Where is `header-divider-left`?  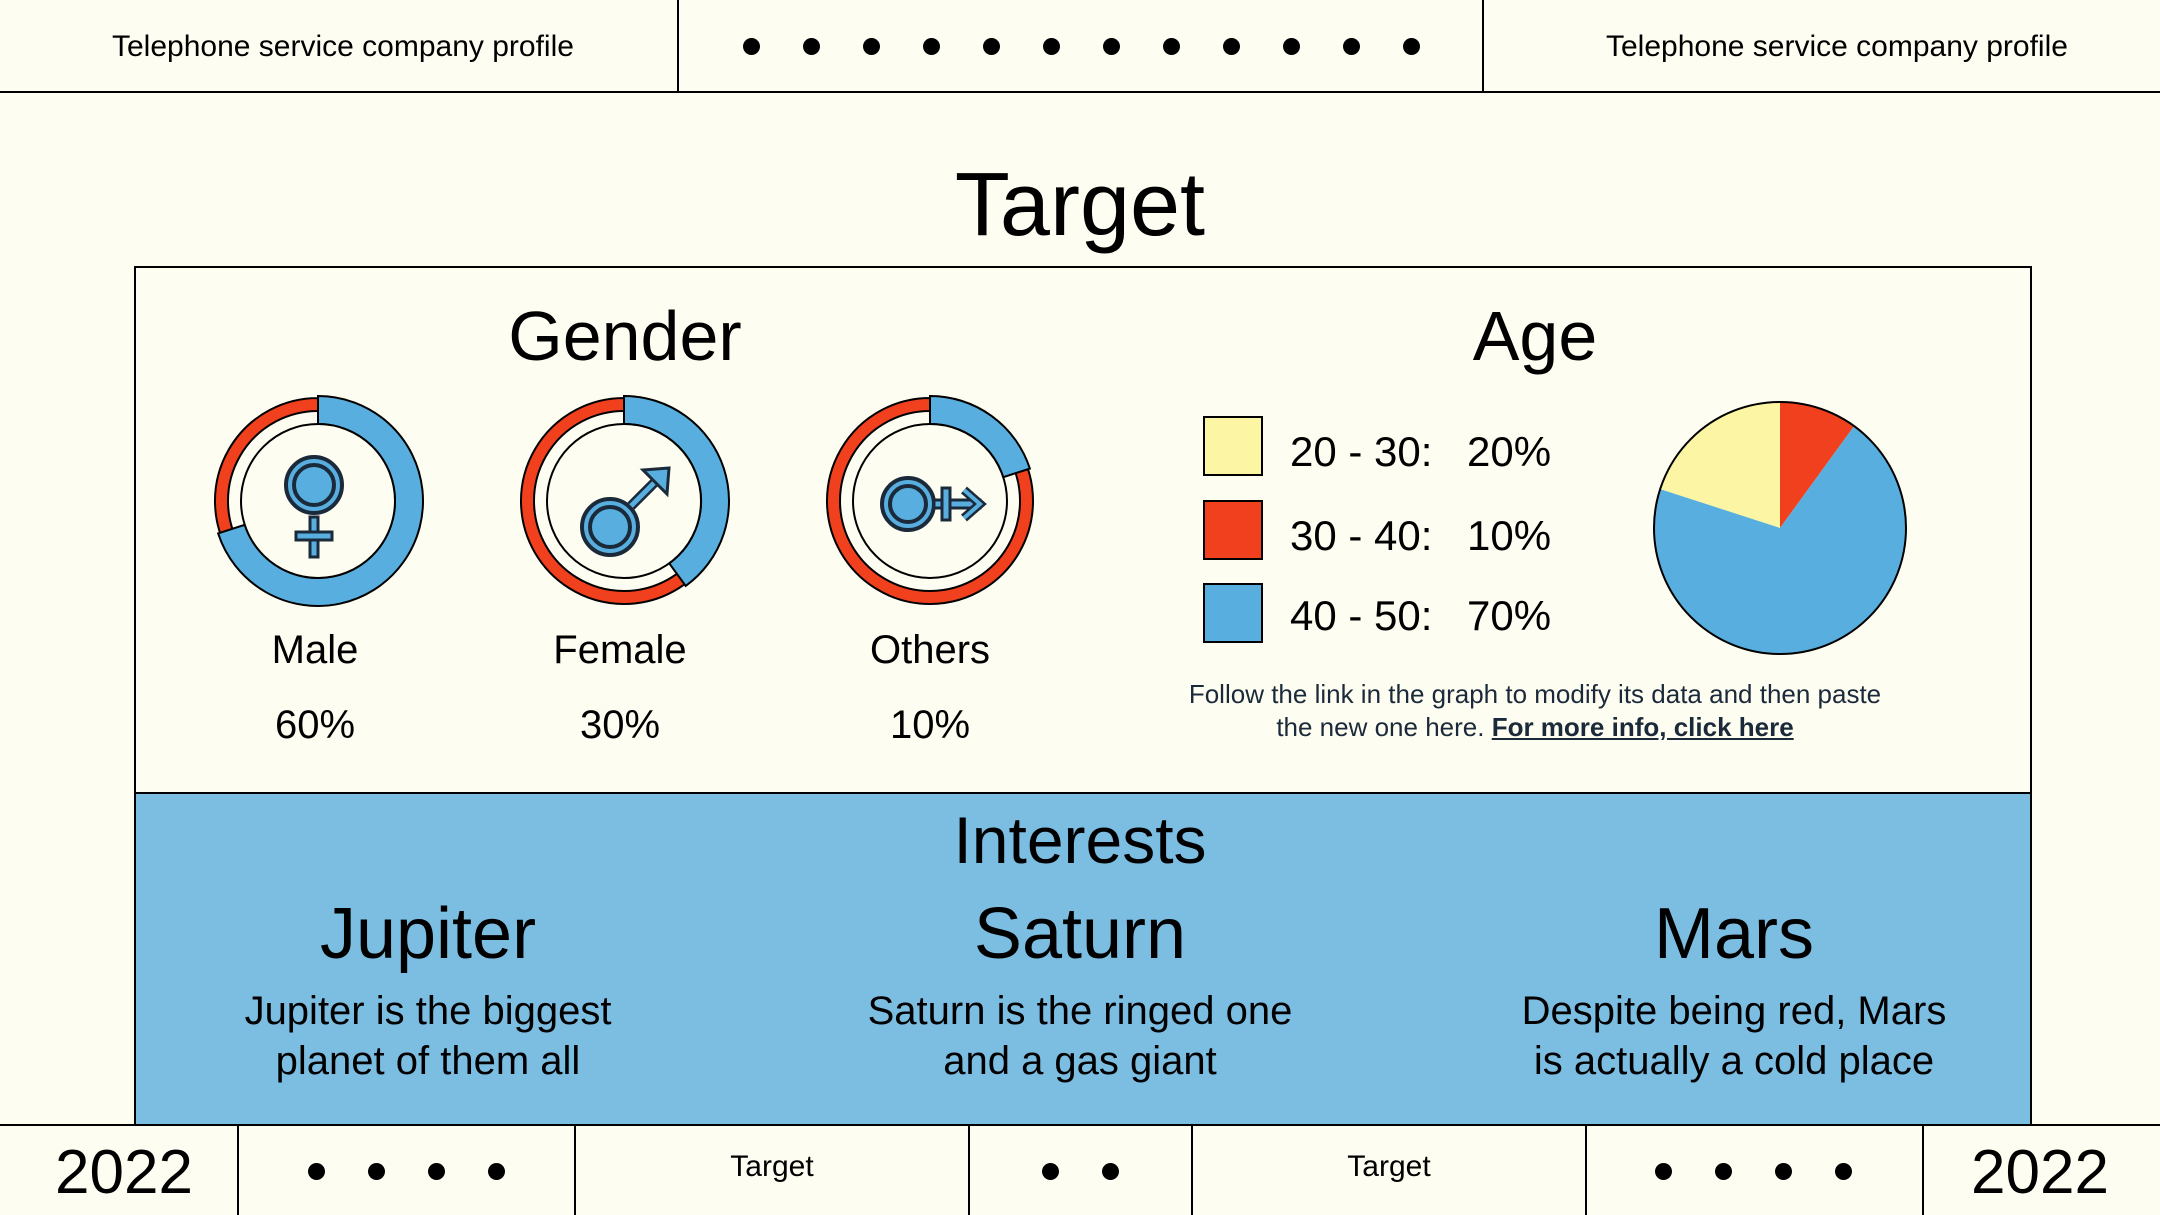
header-divider-left is located at coordinates (678, 46).